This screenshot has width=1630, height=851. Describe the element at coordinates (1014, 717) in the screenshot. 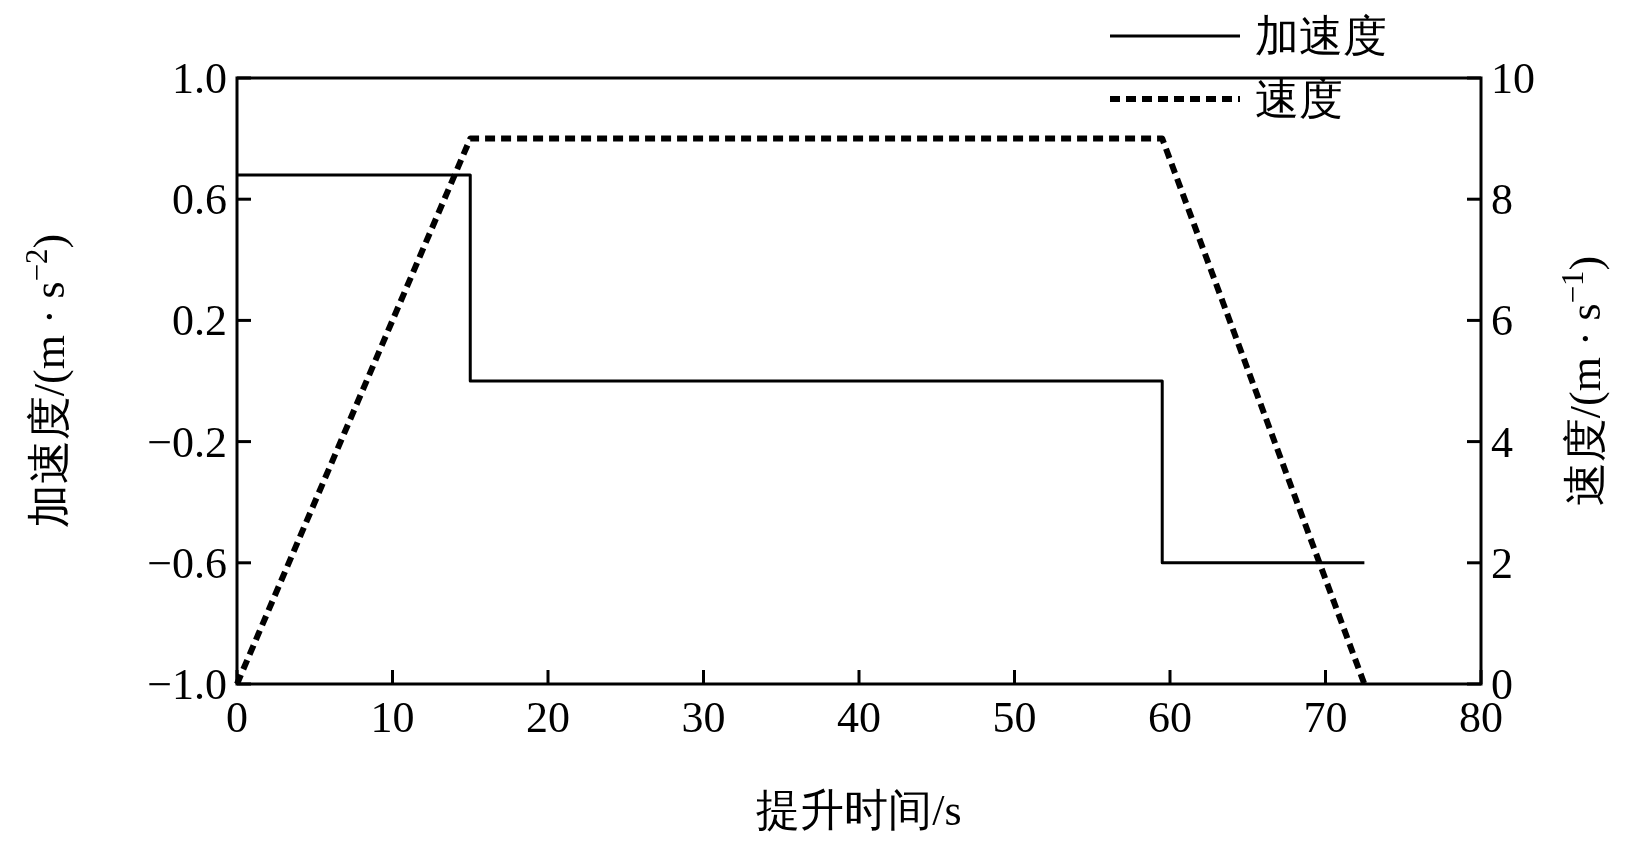

I see `x-tick-label: 50` at that location.